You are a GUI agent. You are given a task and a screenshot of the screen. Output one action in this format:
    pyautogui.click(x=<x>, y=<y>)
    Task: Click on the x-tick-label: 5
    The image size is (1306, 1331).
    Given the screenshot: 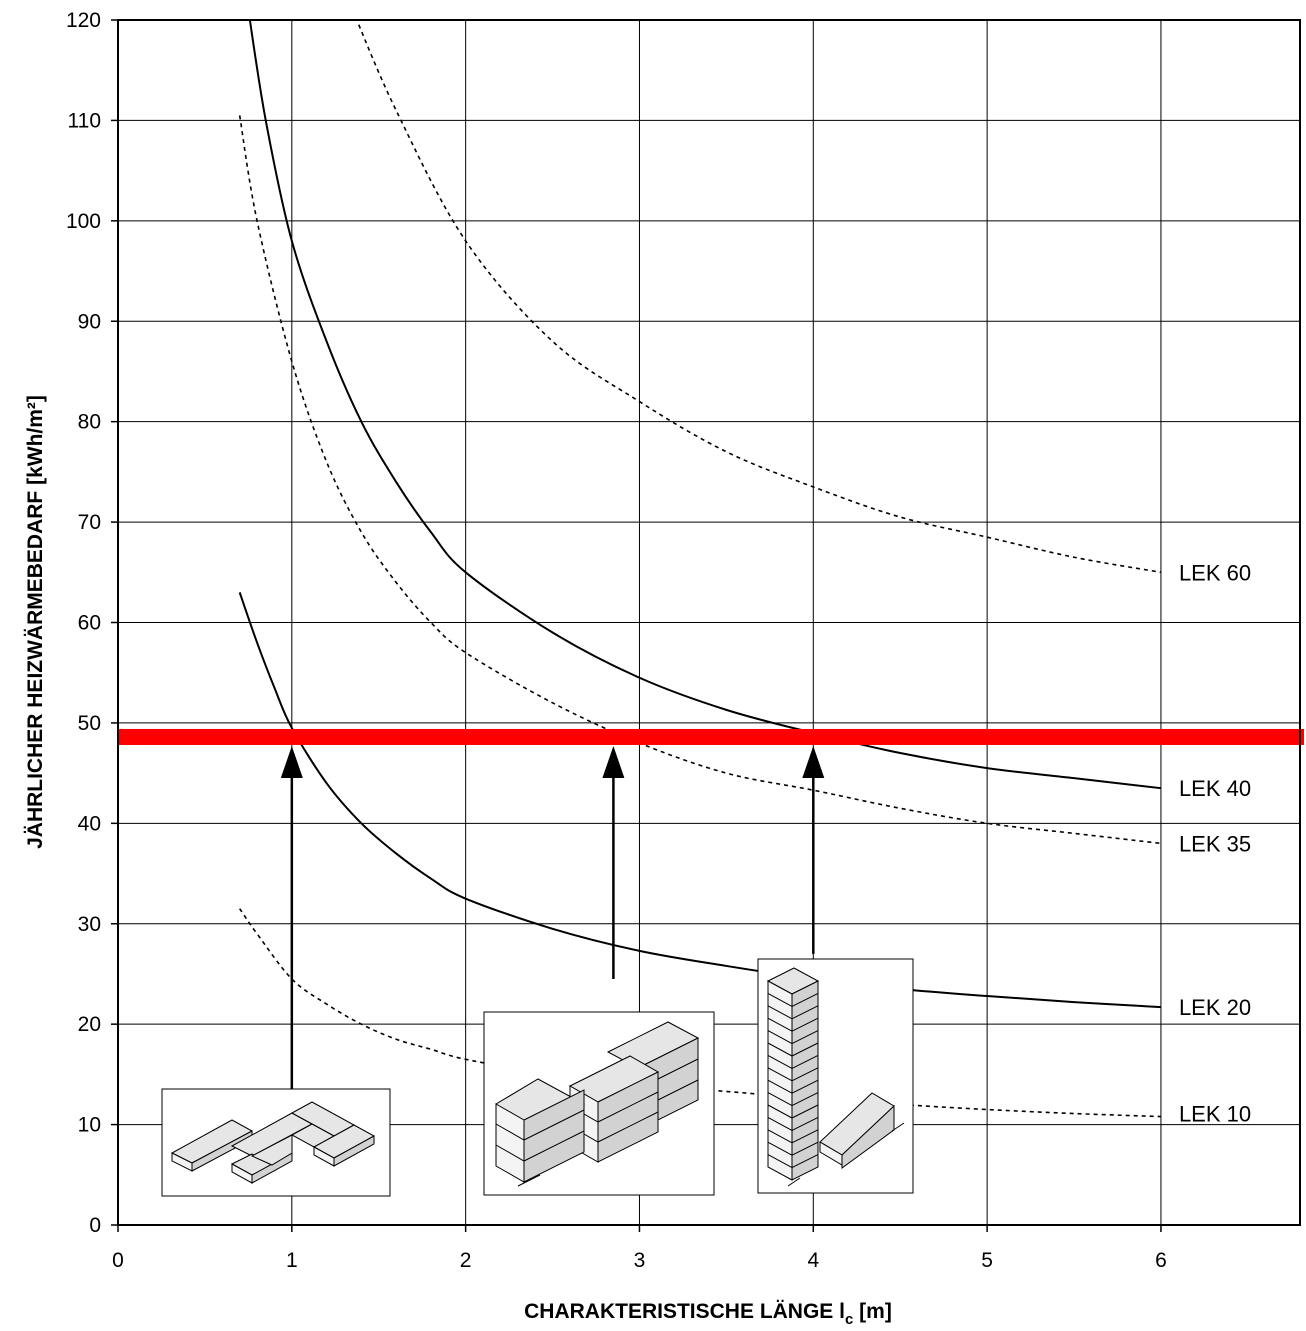 What is the action you would take?
    pyautogui.click(x=987, y=1260)
    